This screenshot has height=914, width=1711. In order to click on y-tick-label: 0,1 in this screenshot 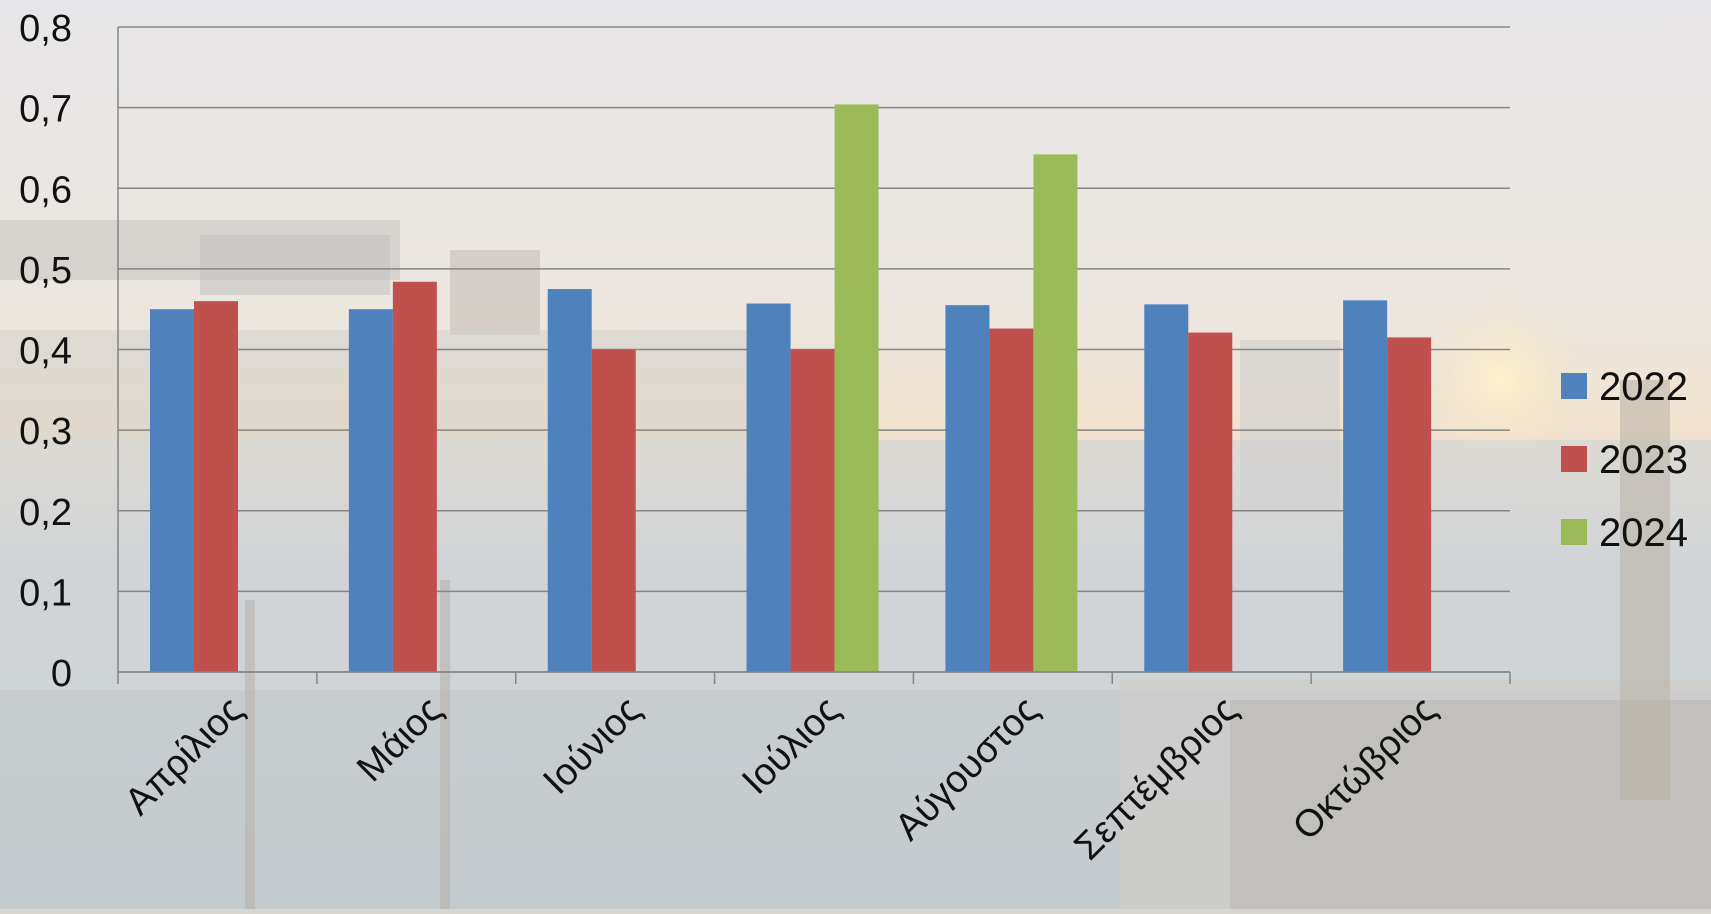, I will do `click(45, 593)`.